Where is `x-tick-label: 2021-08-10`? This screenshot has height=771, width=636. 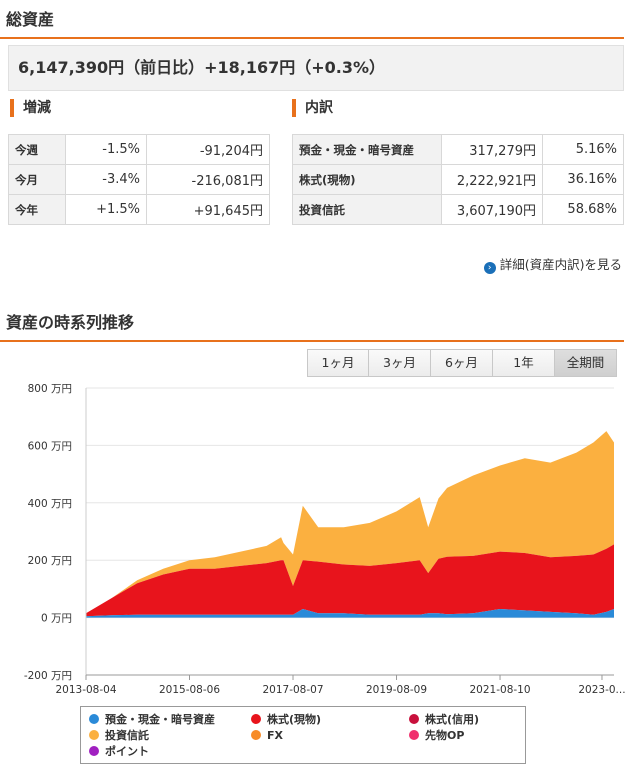
x-tick-label: 2021-08-10 is located at coordinates (500, 690).